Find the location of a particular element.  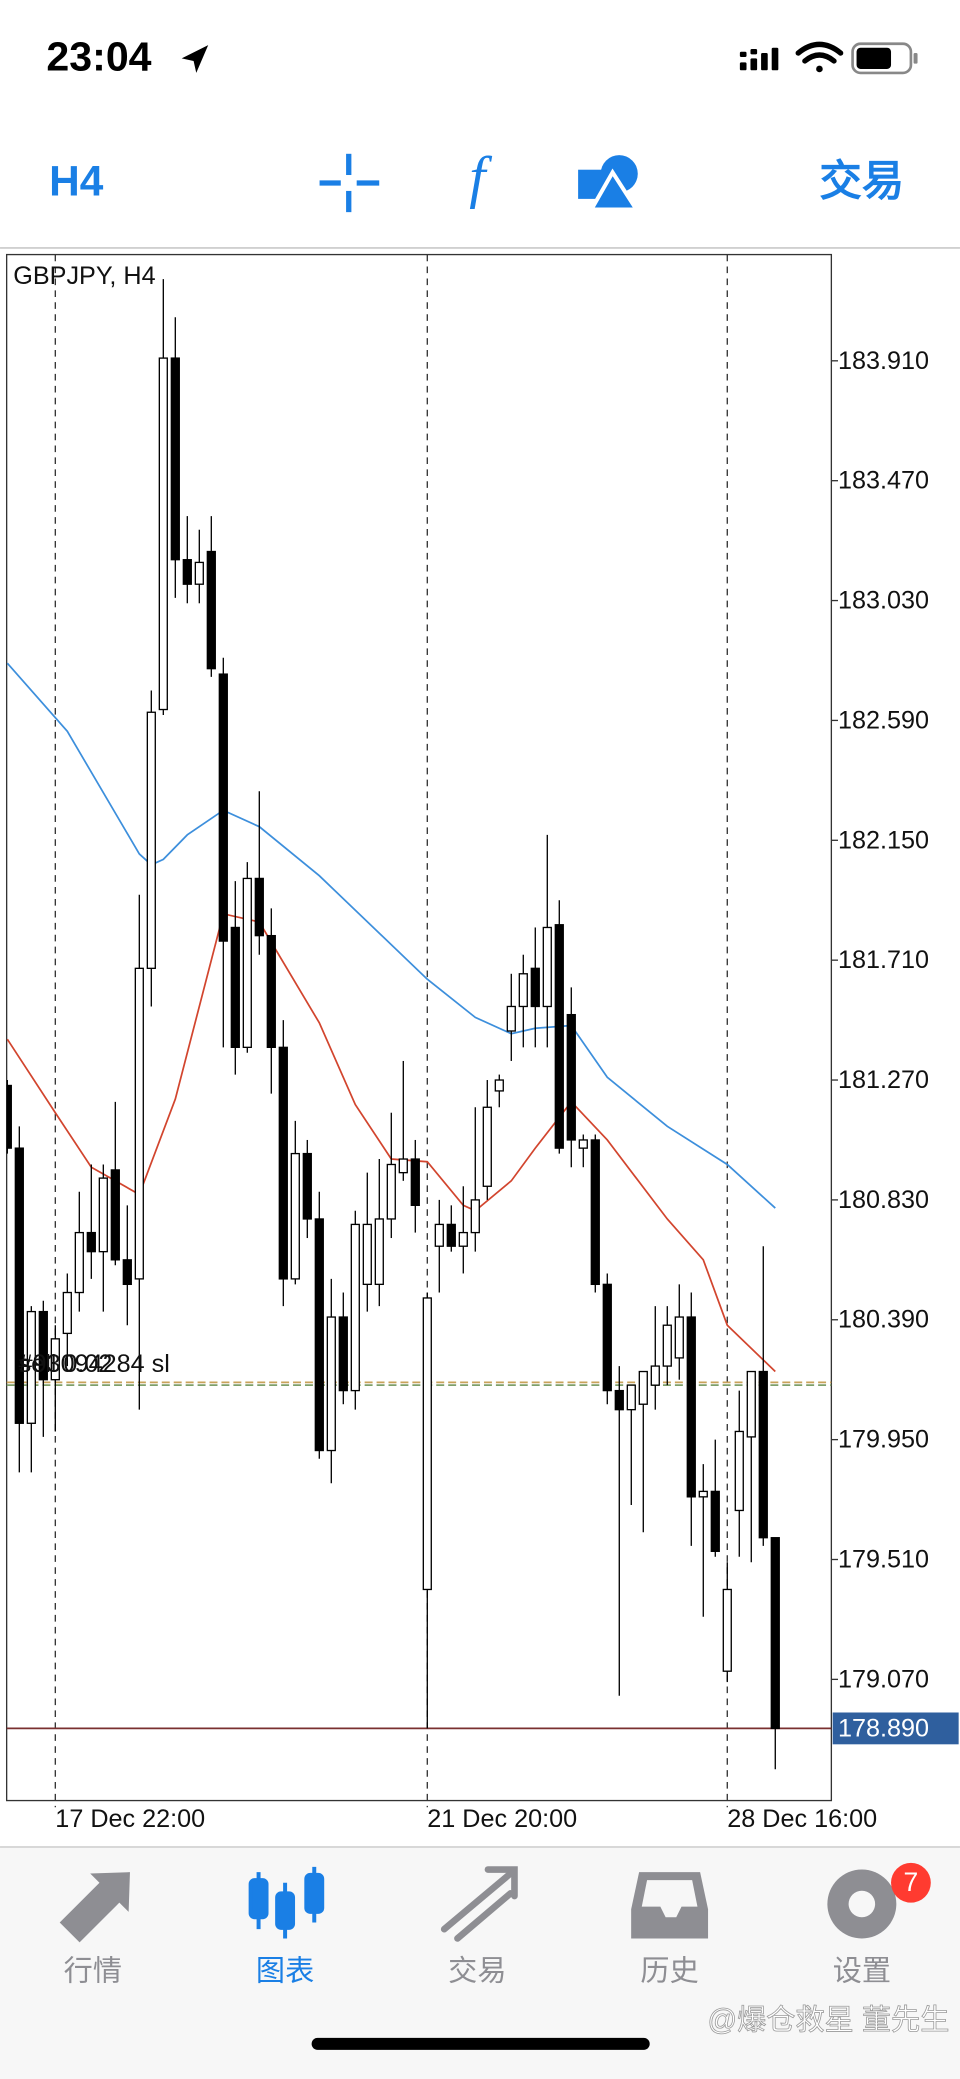

objects-button is located at coordinates (609, 183).